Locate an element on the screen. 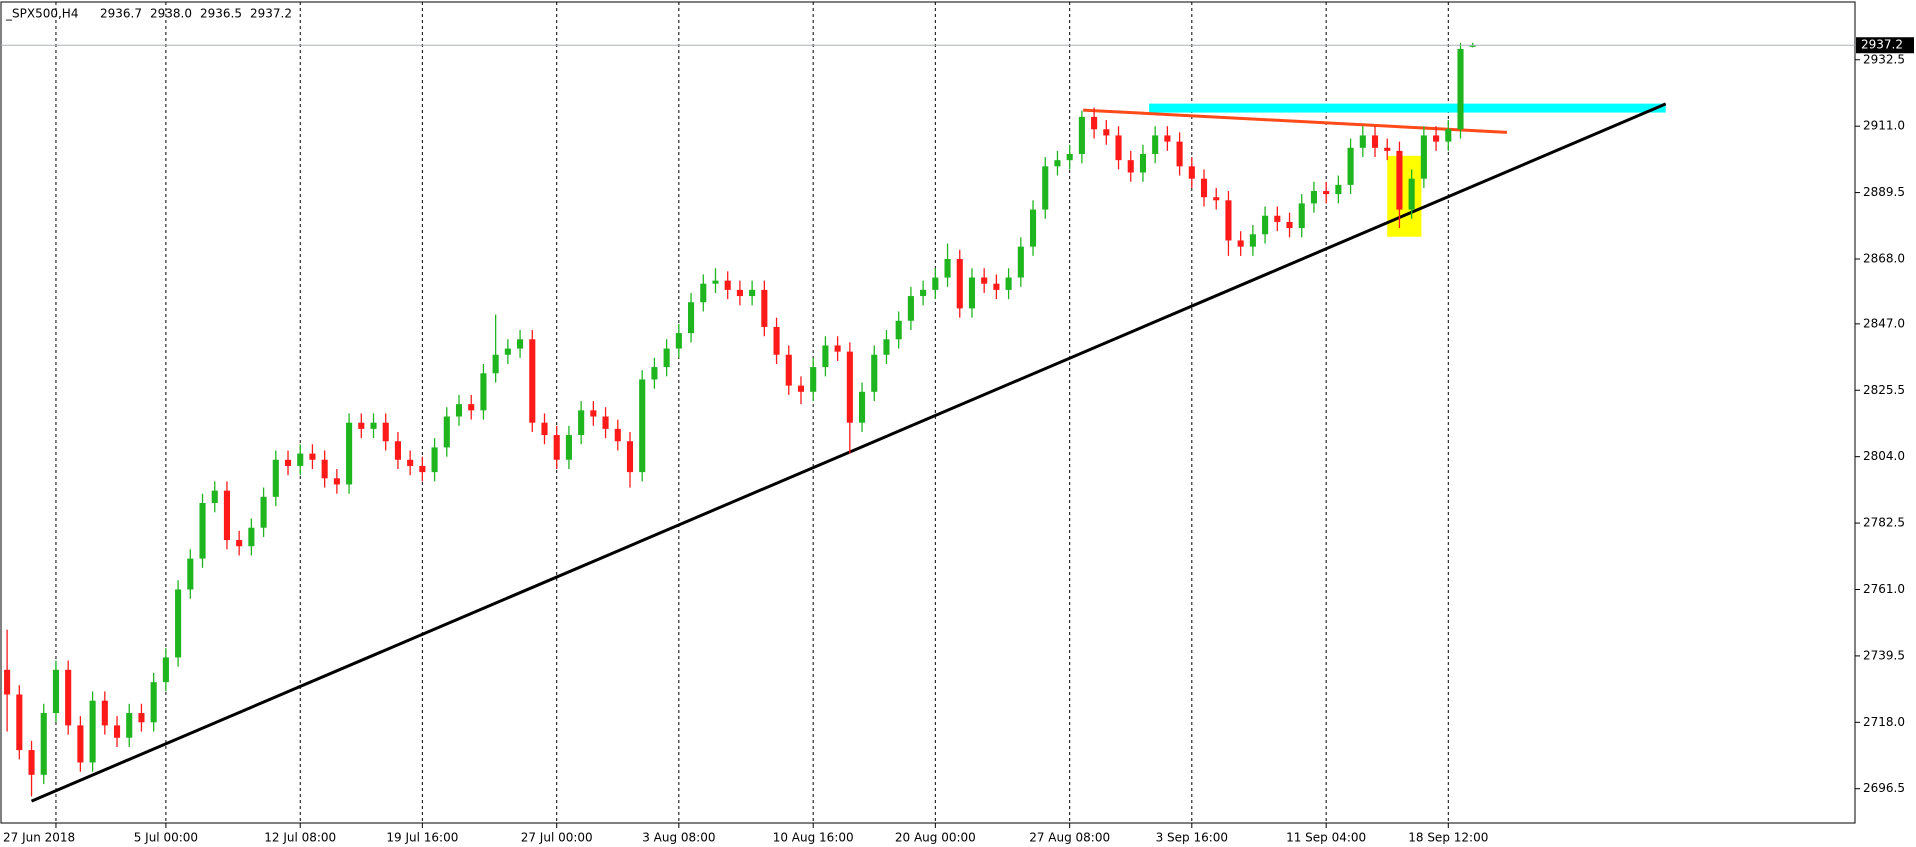  x-tick-label: 3 Sep 16:00 is located at coordinates (1192, 838).